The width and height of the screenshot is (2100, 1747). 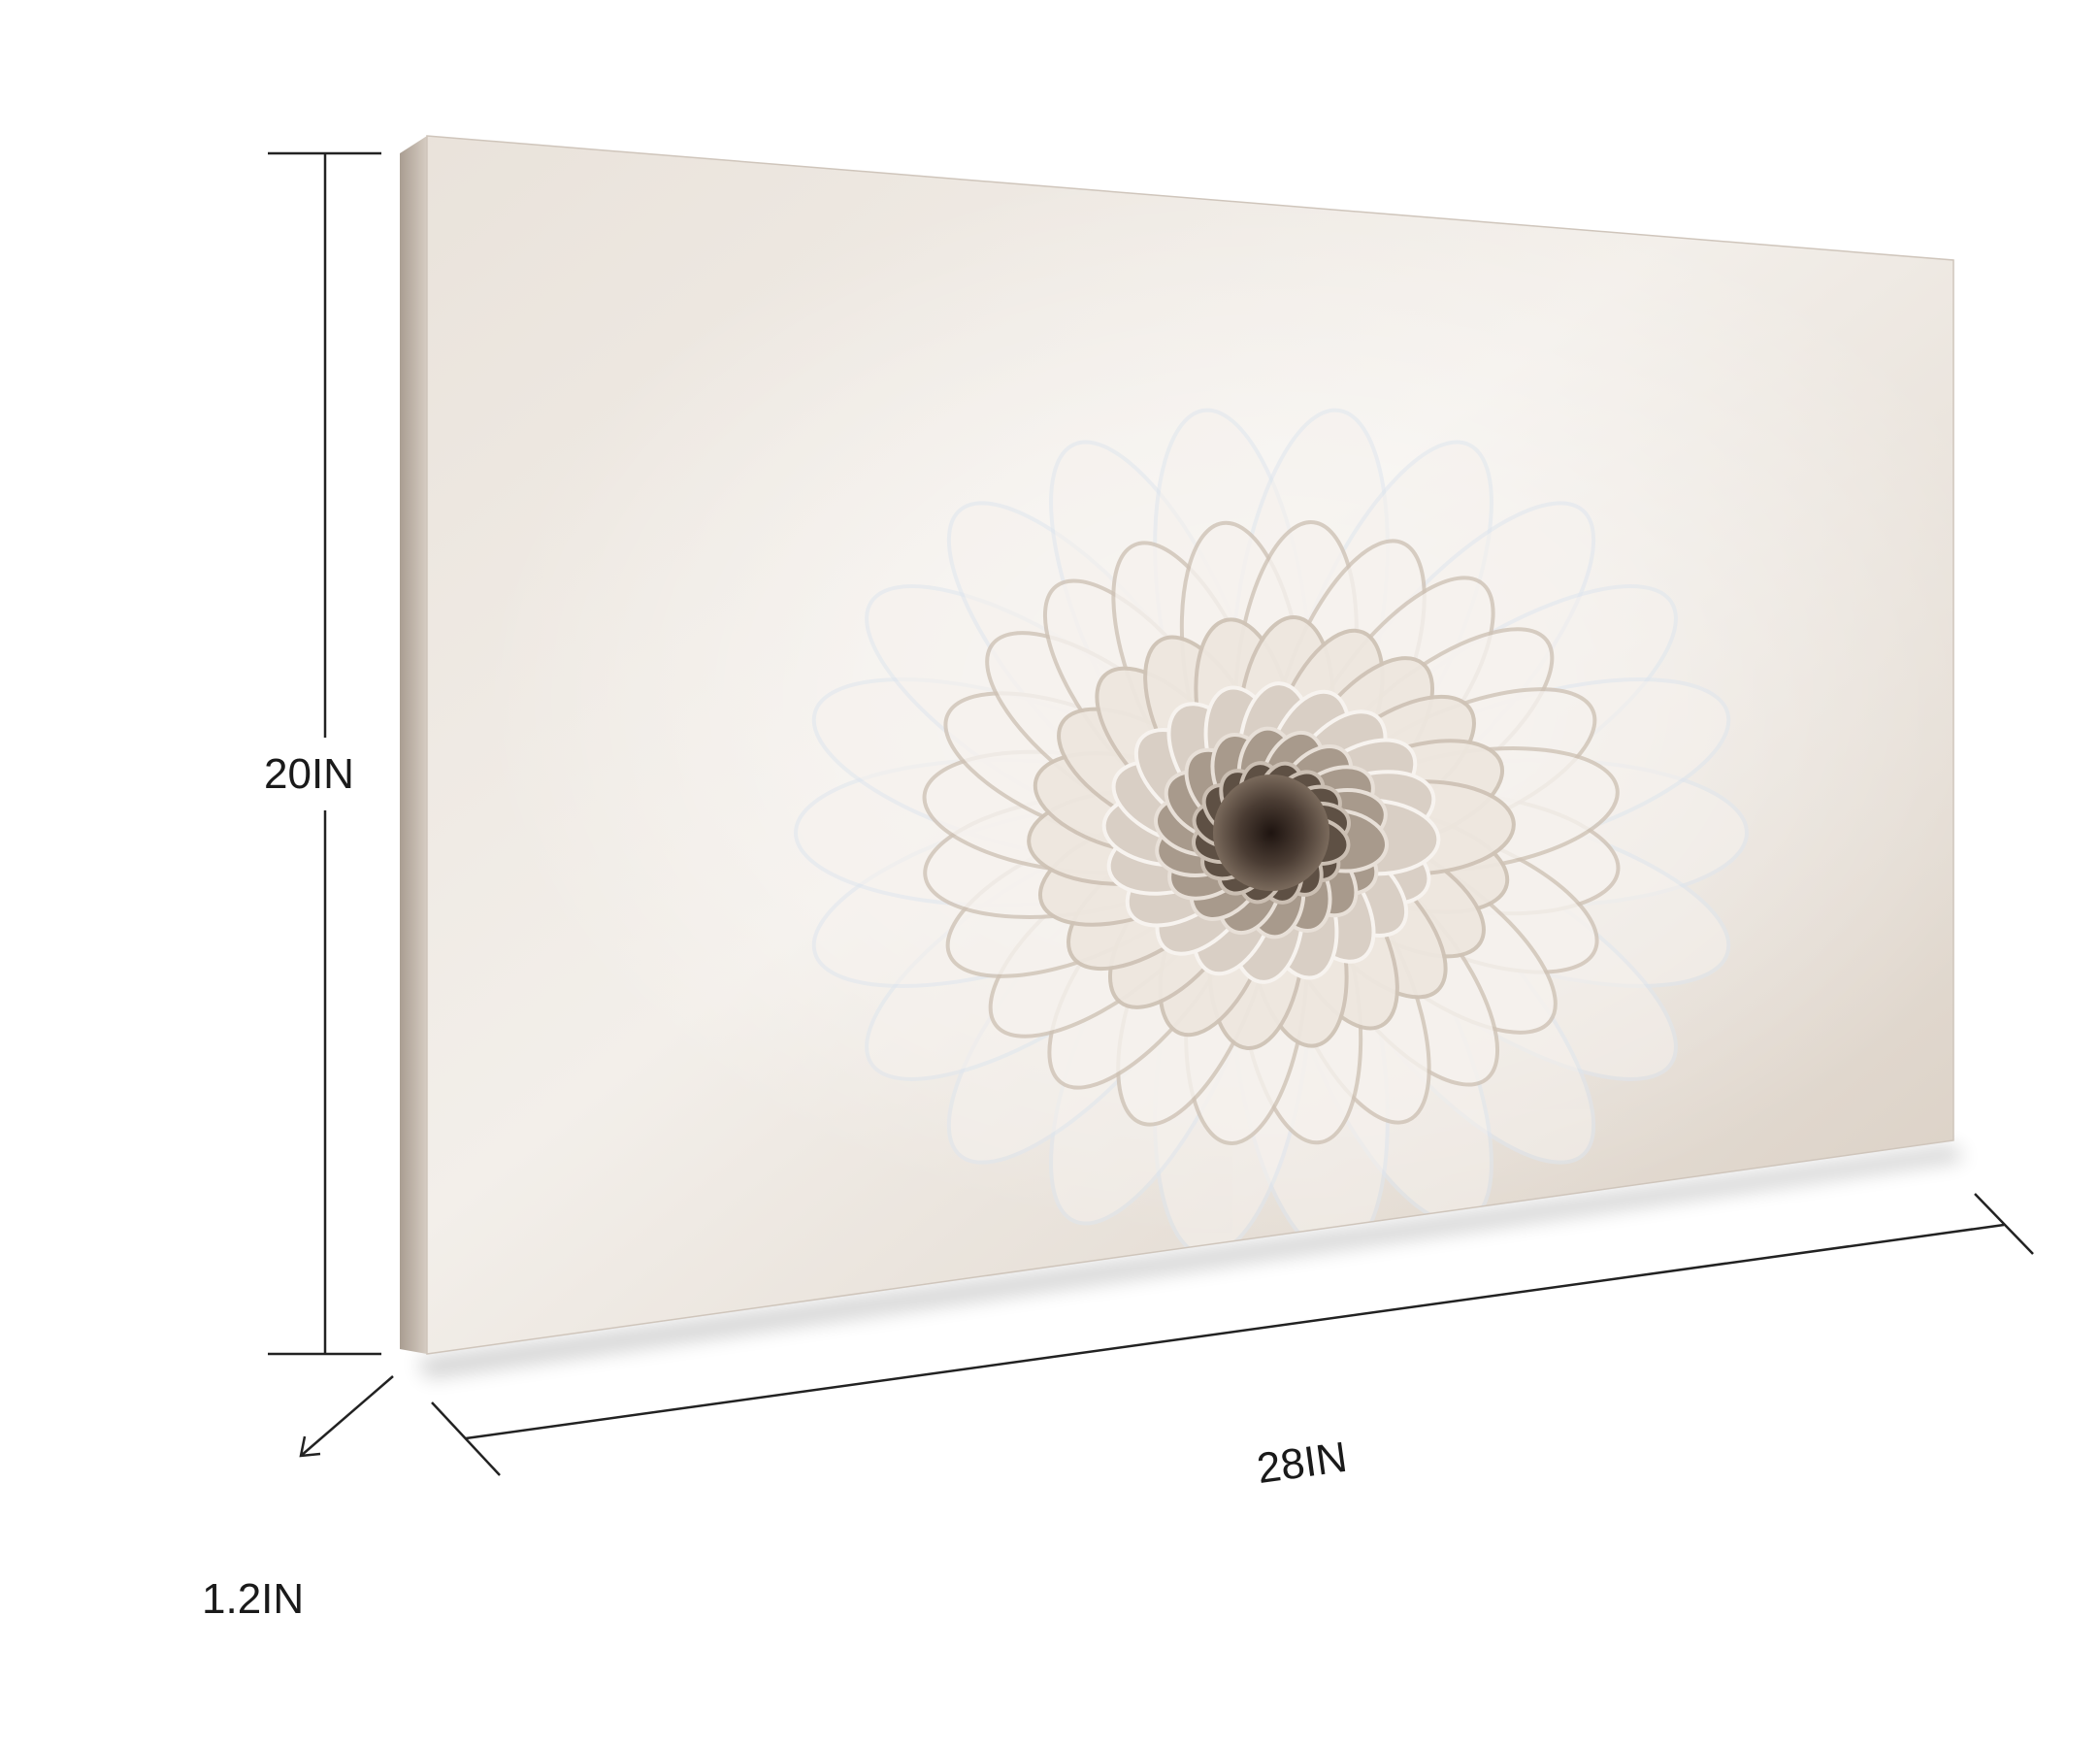 I want to click on canvas-shadow, so click(x=1191, y=1262).